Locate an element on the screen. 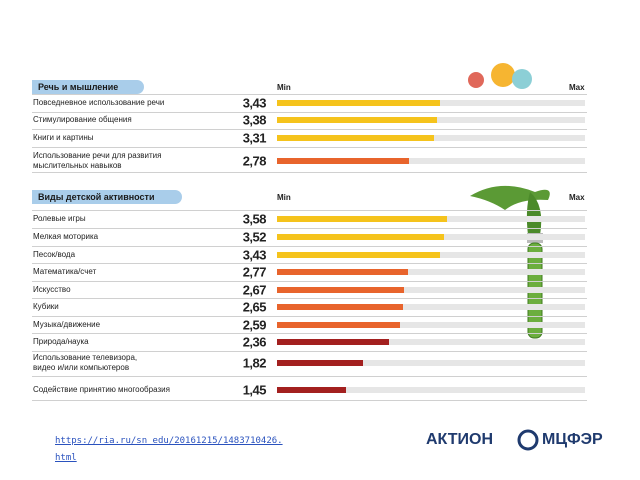 The width and height of the screenshot is (640, 480). value-label: 1,45 is located at coordinates (254, 390).